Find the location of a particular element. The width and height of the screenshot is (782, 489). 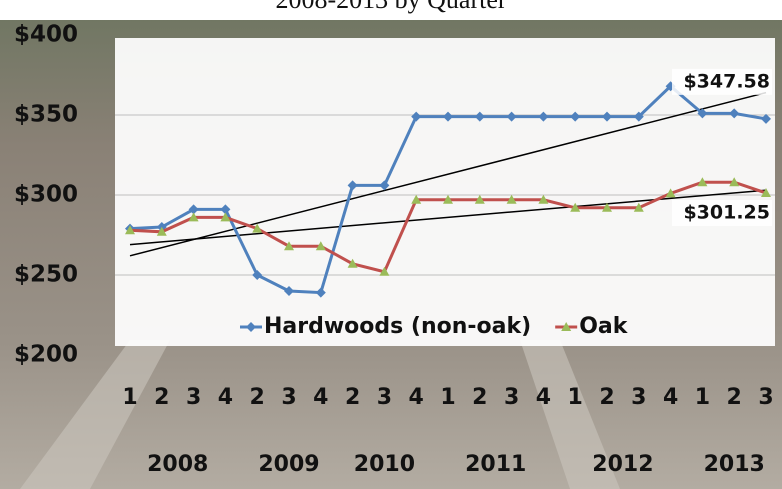

year-label: 2011 is located at coordinates (495, 464).